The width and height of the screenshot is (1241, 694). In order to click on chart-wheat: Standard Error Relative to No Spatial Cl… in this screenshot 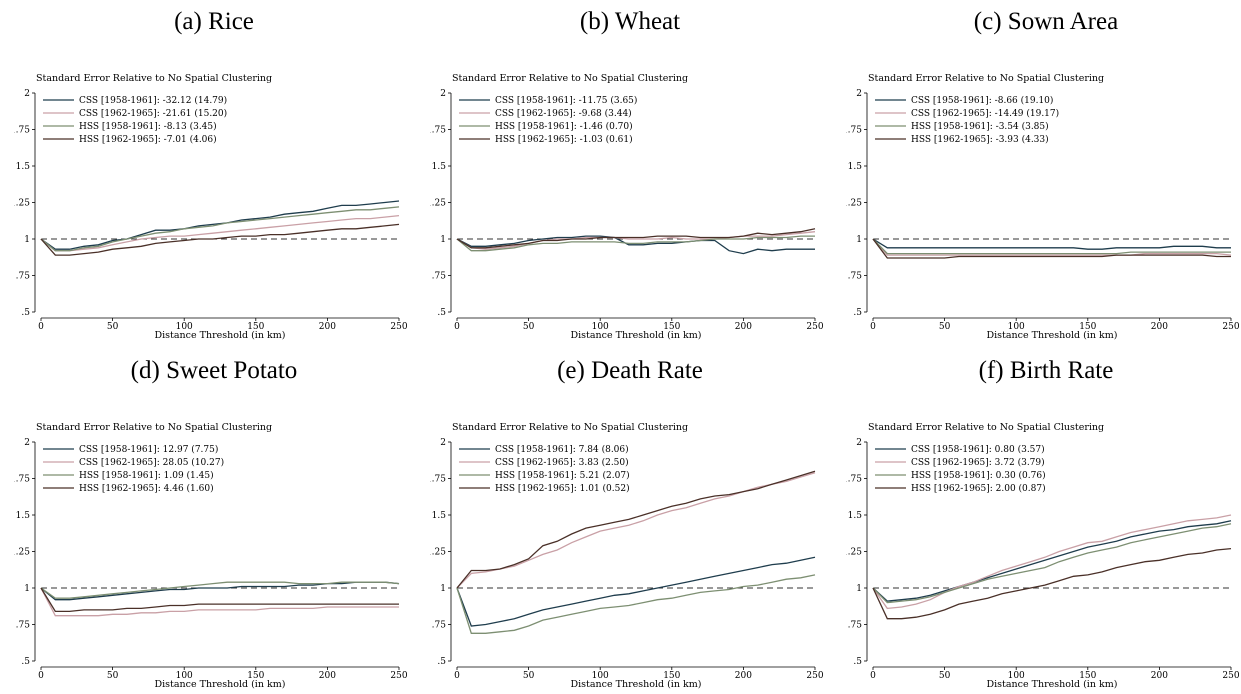, I will do `click(627, 206)`.